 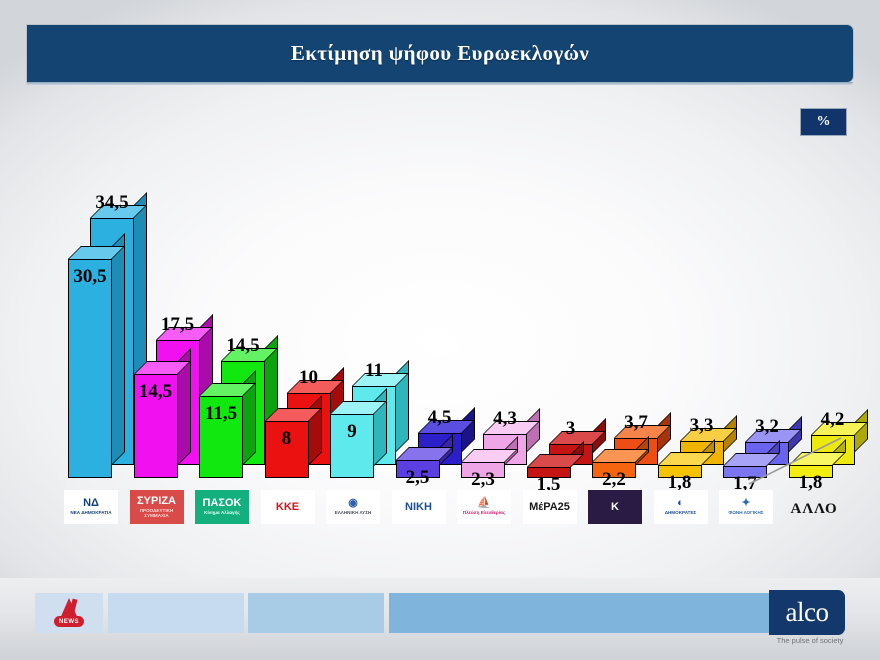 What do you see at coordinates (69, 613) in the screenshot?
I see `alpha-a-icon: NEWS` at bounding box center [69, 613].